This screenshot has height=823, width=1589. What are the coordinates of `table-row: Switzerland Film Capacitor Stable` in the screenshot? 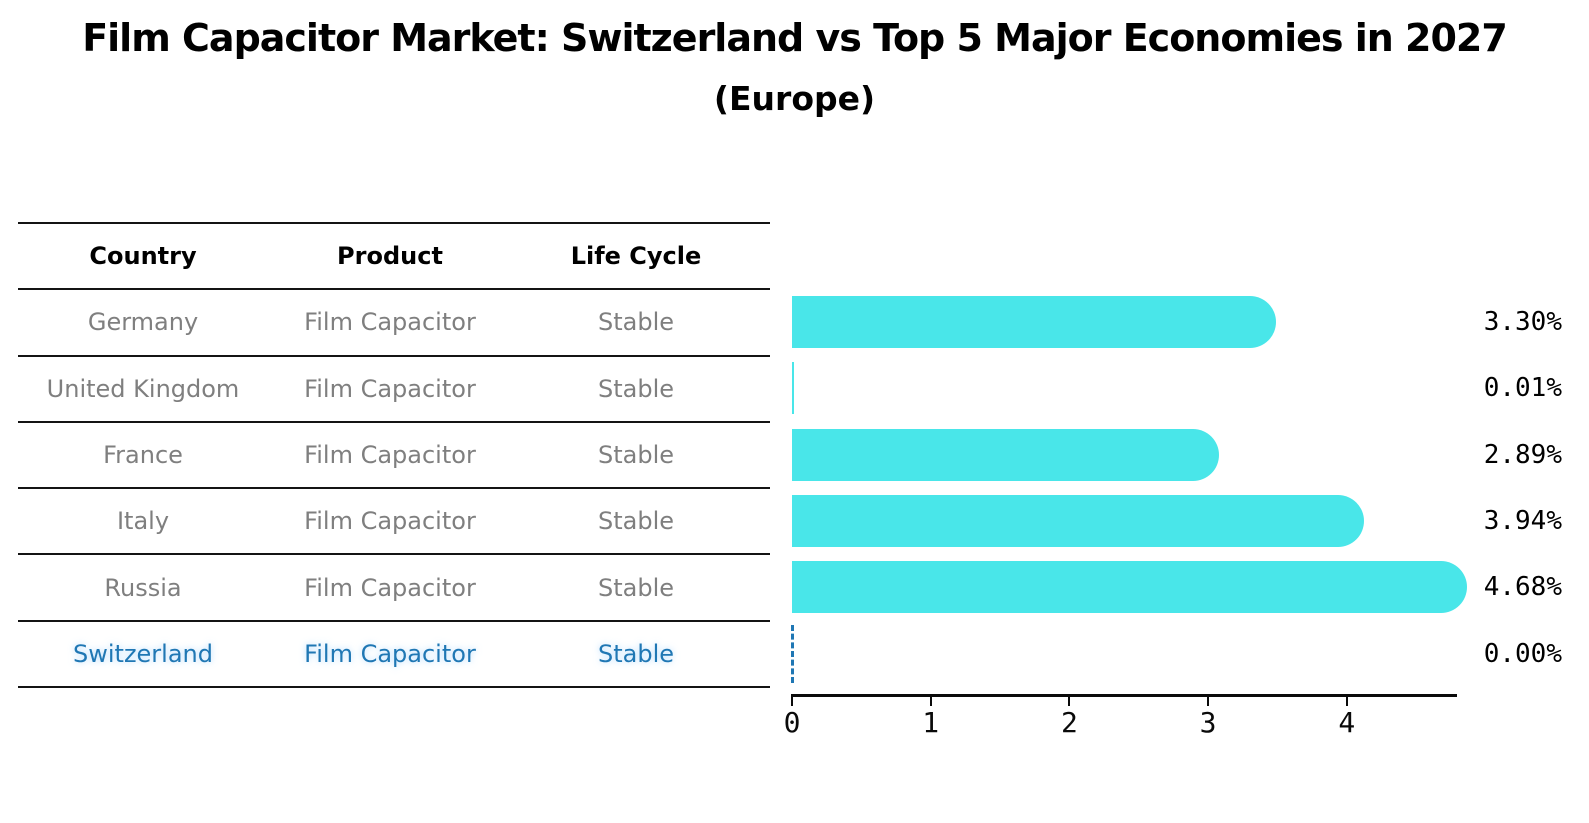 It's located at (394, 655).